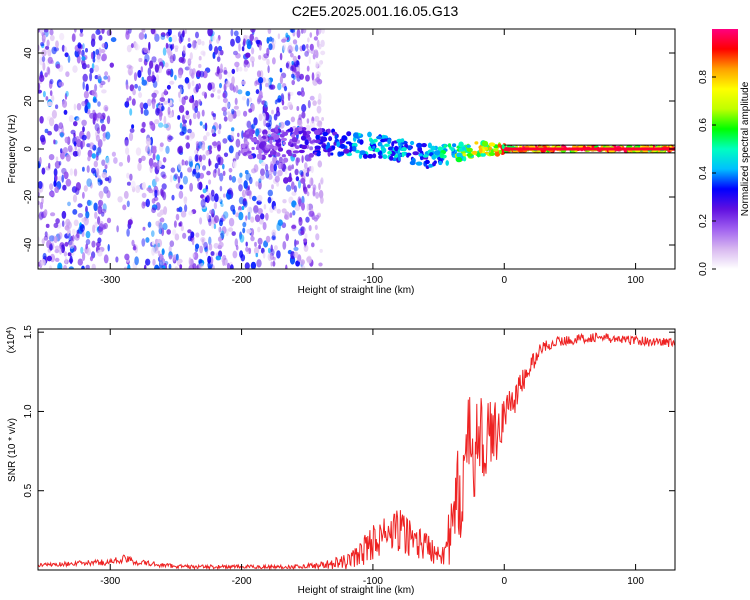 The width and height of the screenshot is (750, 600). I want to click on y-tick-label: -40, so click(28, 244).